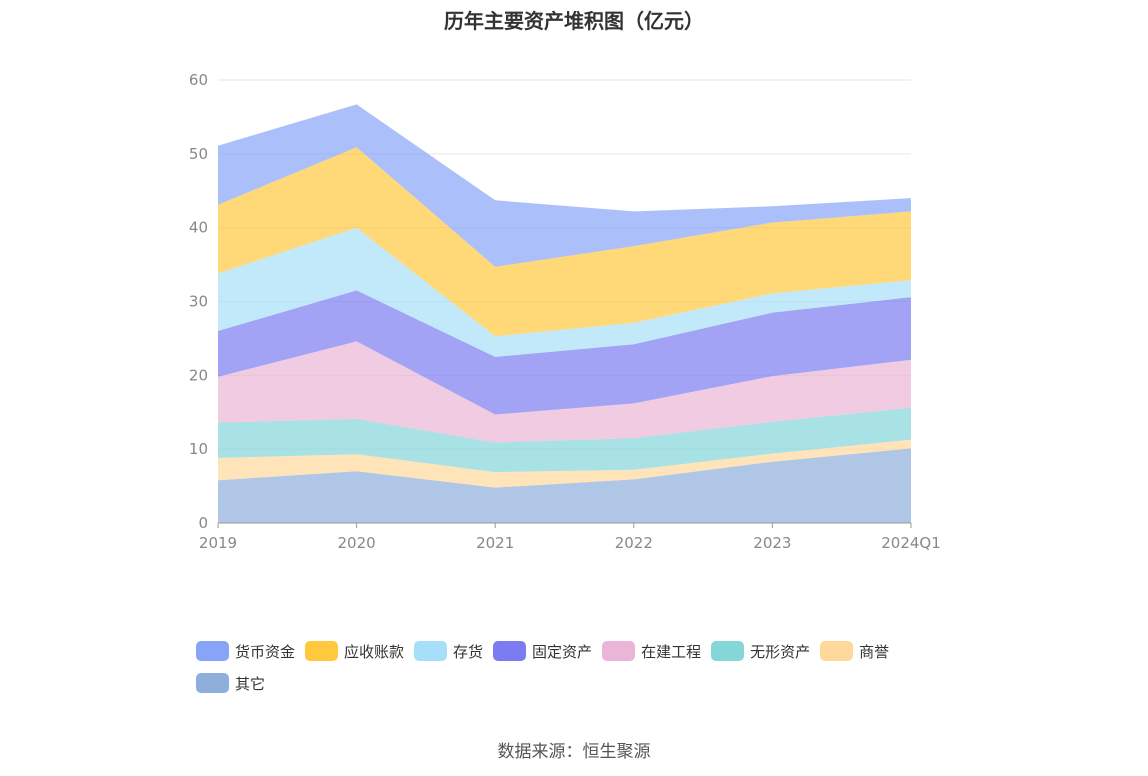 The width and height of the screenshot is (1148, 776). Describe the element at coordinates (198, 302) in the screenshot. I see `y-tick-label: 30` at that location.